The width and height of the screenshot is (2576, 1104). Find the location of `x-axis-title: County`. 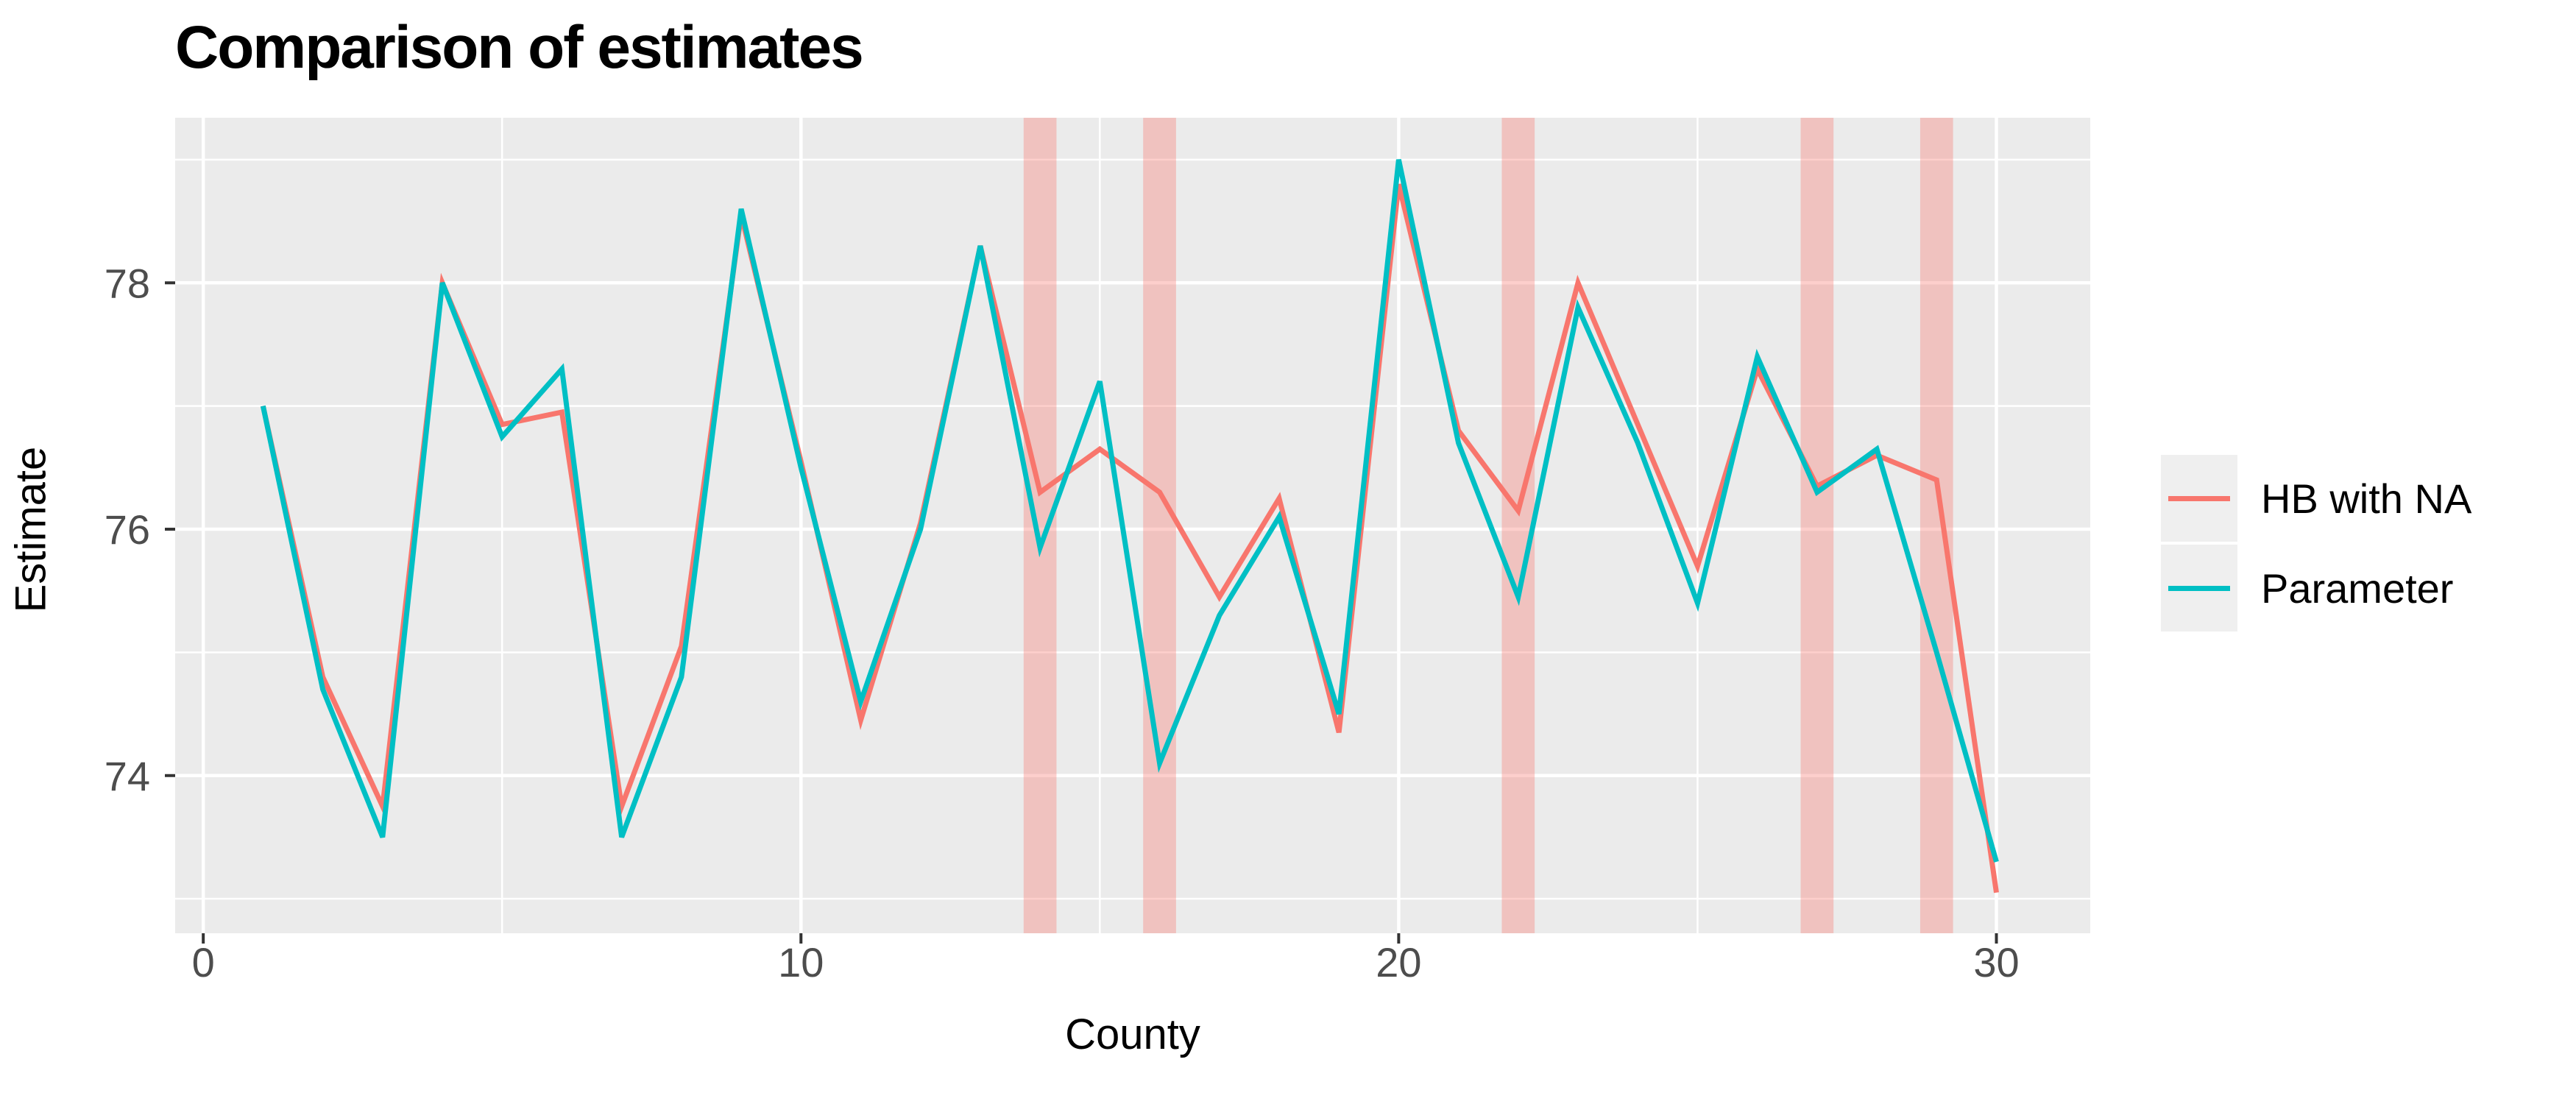

x-axis-title: County is located at coordinates (1132, 1034).